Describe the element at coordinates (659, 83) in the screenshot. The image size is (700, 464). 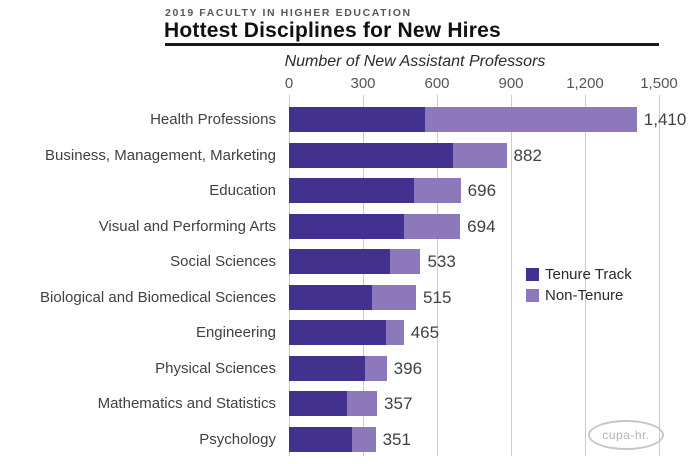
I see `x-tick-label: 1,500` at that location.